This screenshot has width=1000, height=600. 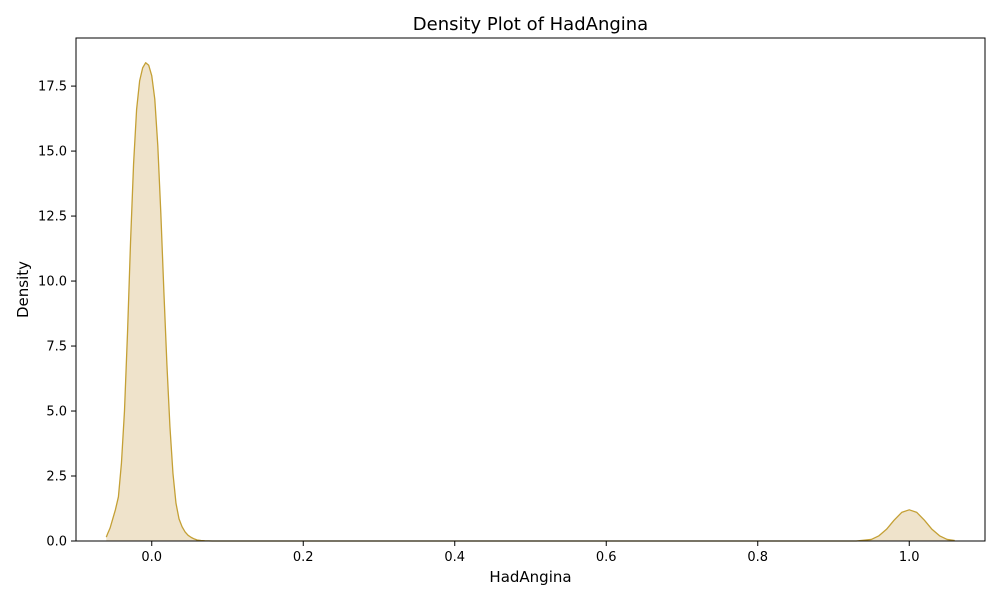 What do you see at coordinates (56, 347) in the screenshot?
I see `y-tick-label: 7.5` at bounding box center [56, 347].